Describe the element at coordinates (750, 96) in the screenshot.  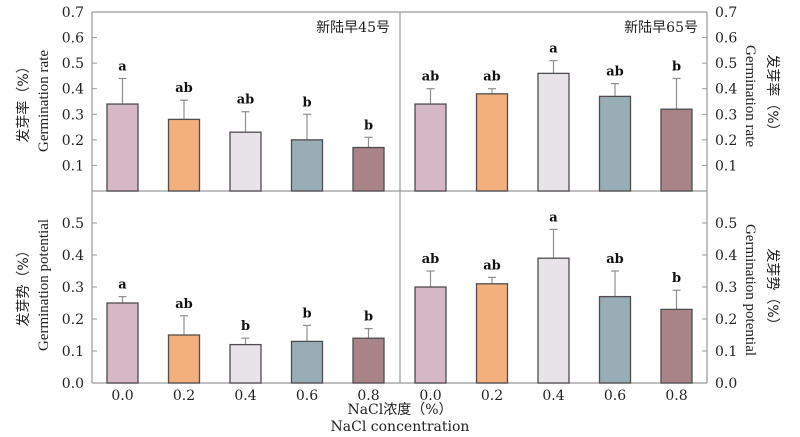
I see `y-axis-title-en-top-right: Germination rate` at that location.